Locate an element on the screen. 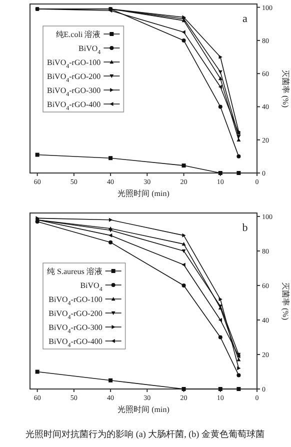 The width and height of the screenshot is (291, 447). legend-label: 纯E.coli 溶液 is located at coordinates (78, 34).